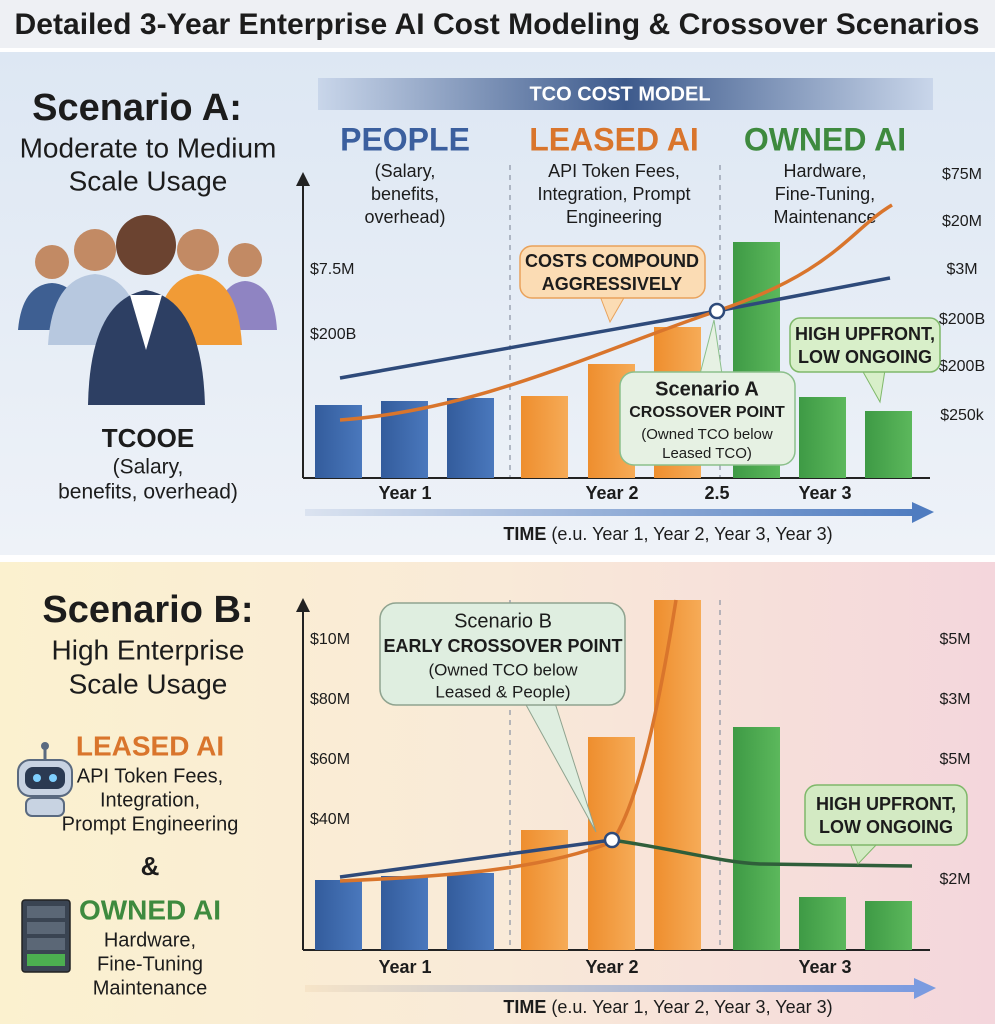  I want to click on callout-text: CROSSOVER POINT, so click(707, 412).